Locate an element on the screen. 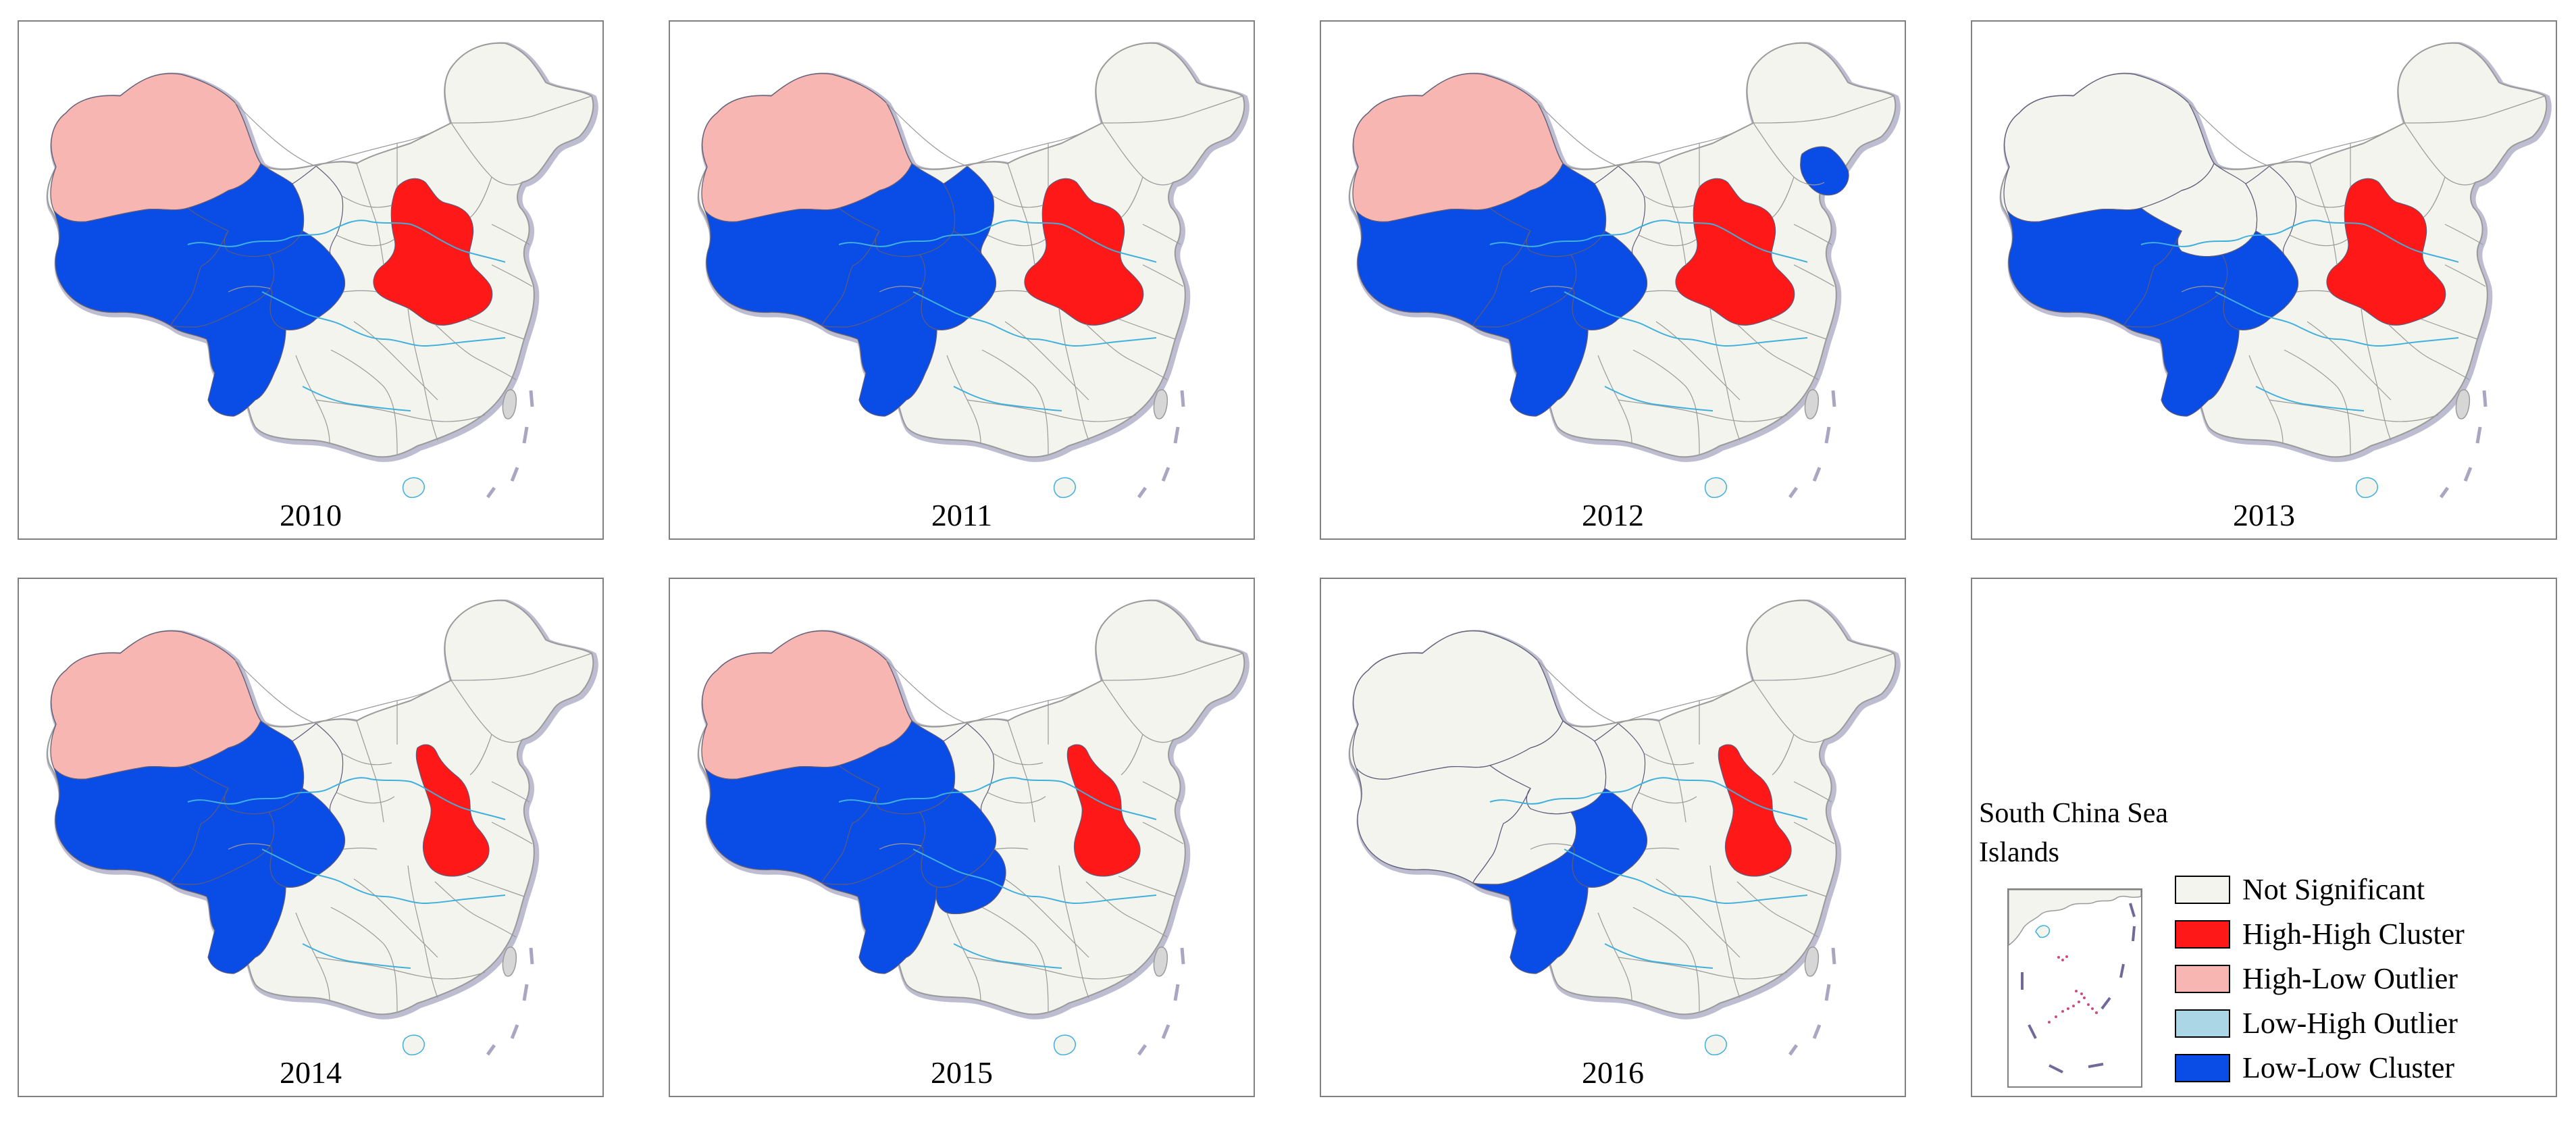  panel-year-label: 2016 is located at coordinates (1613, 1072).